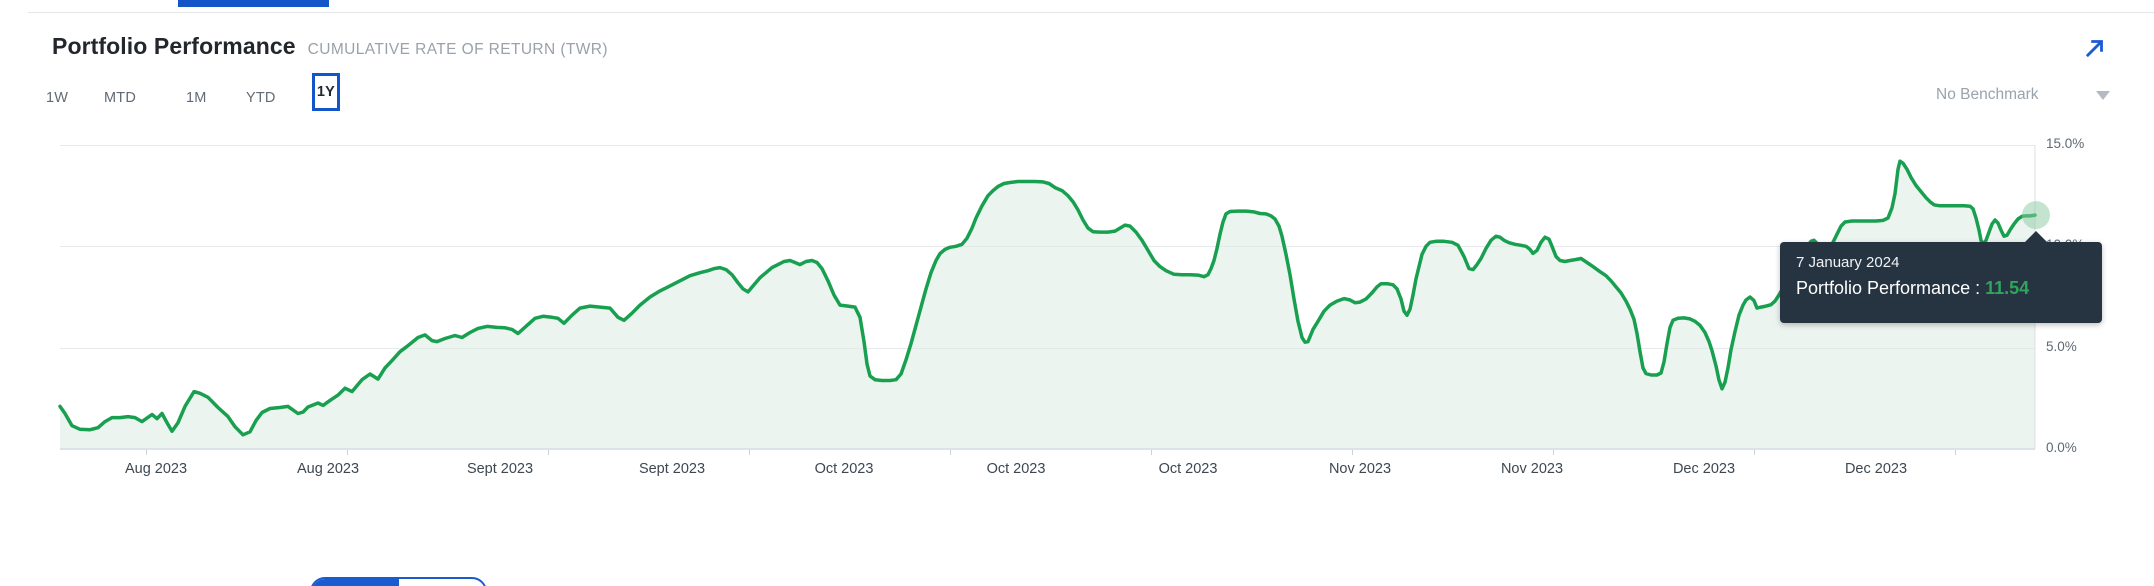  Describe the element at coordinates (1848, 262) in the screenshot. I see `tooltip-date: 7 January 2024` at that location.